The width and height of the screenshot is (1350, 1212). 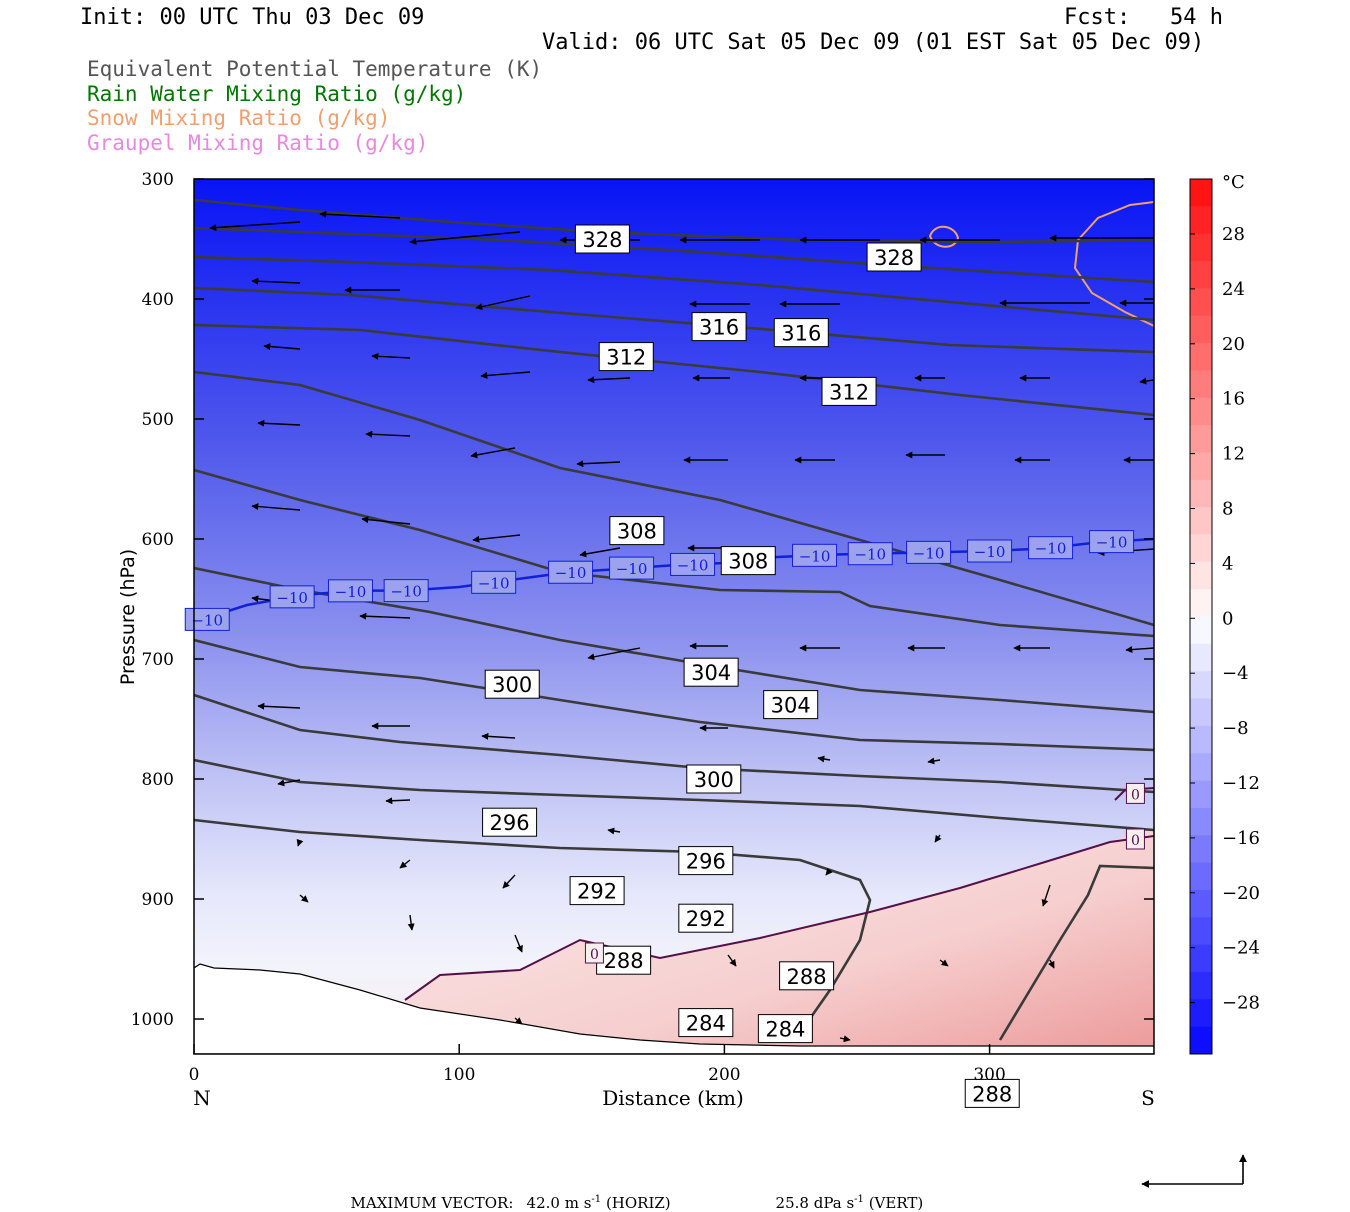 What do you see at coordinates (1148, 1098) in the screenshot?
I see `x-end-label-right: S` at bounding box center [1148, 1098].